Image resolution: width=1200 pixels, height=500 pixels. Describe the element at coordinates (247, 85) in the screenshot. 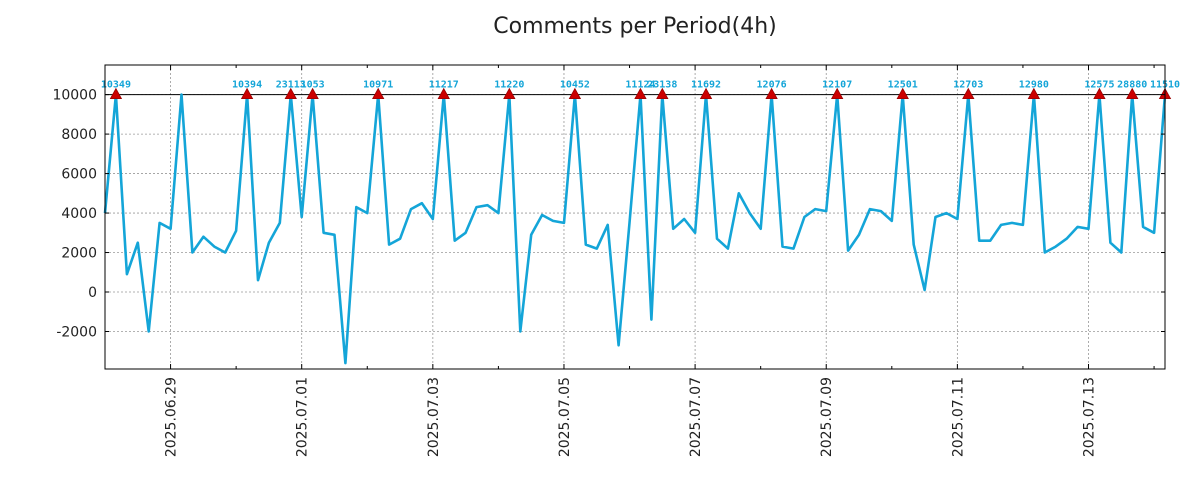

I see `peak-label: 10394` at that location.